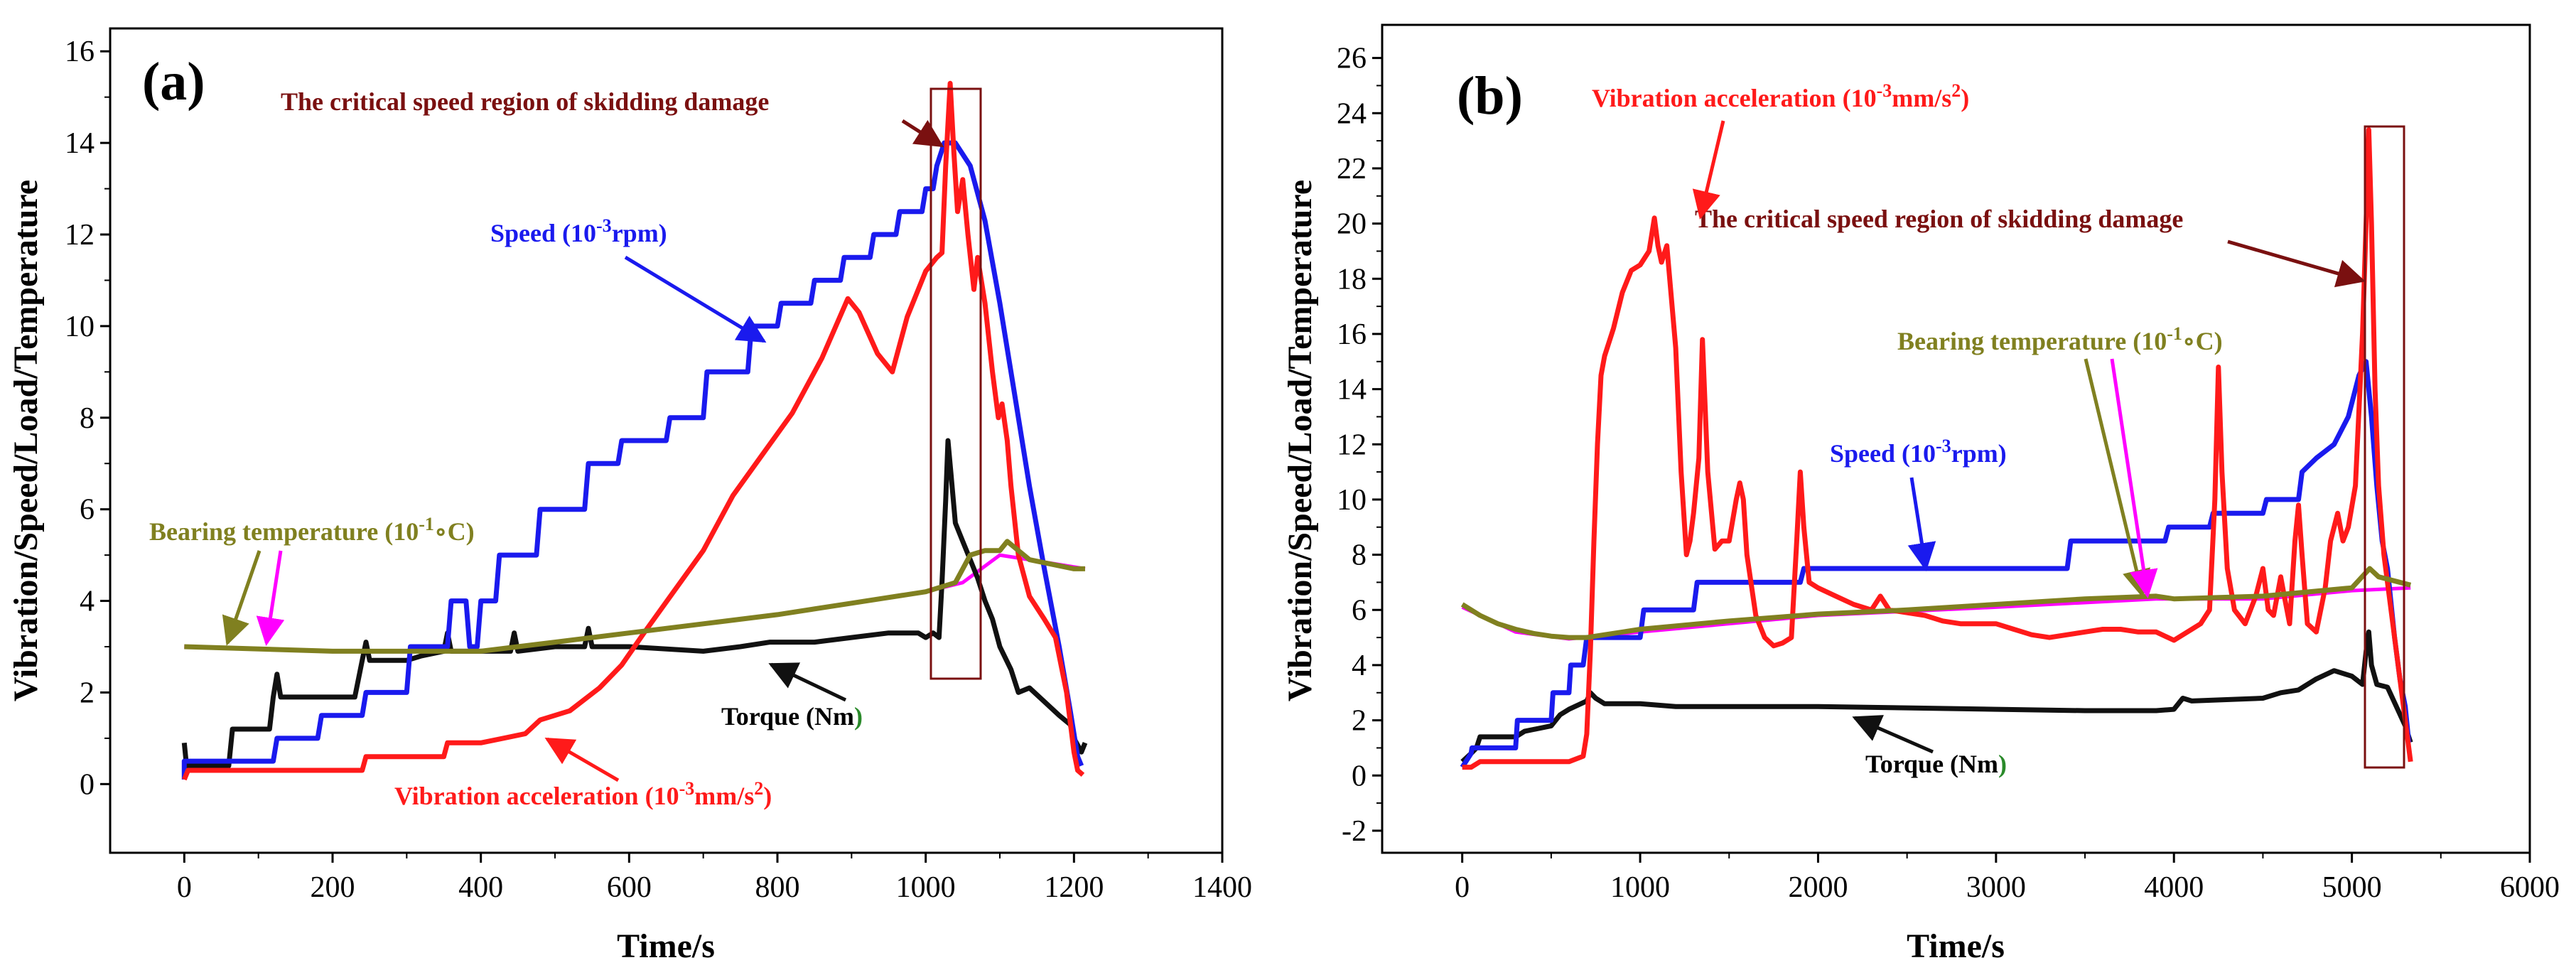 Image resolution: width=2576 pixels, height=975 pixels. What do you see at coordinates (2174, 887) in the screenshot?
I see `x-tick-label-b: 4000` at bounding box center [2174, 887].